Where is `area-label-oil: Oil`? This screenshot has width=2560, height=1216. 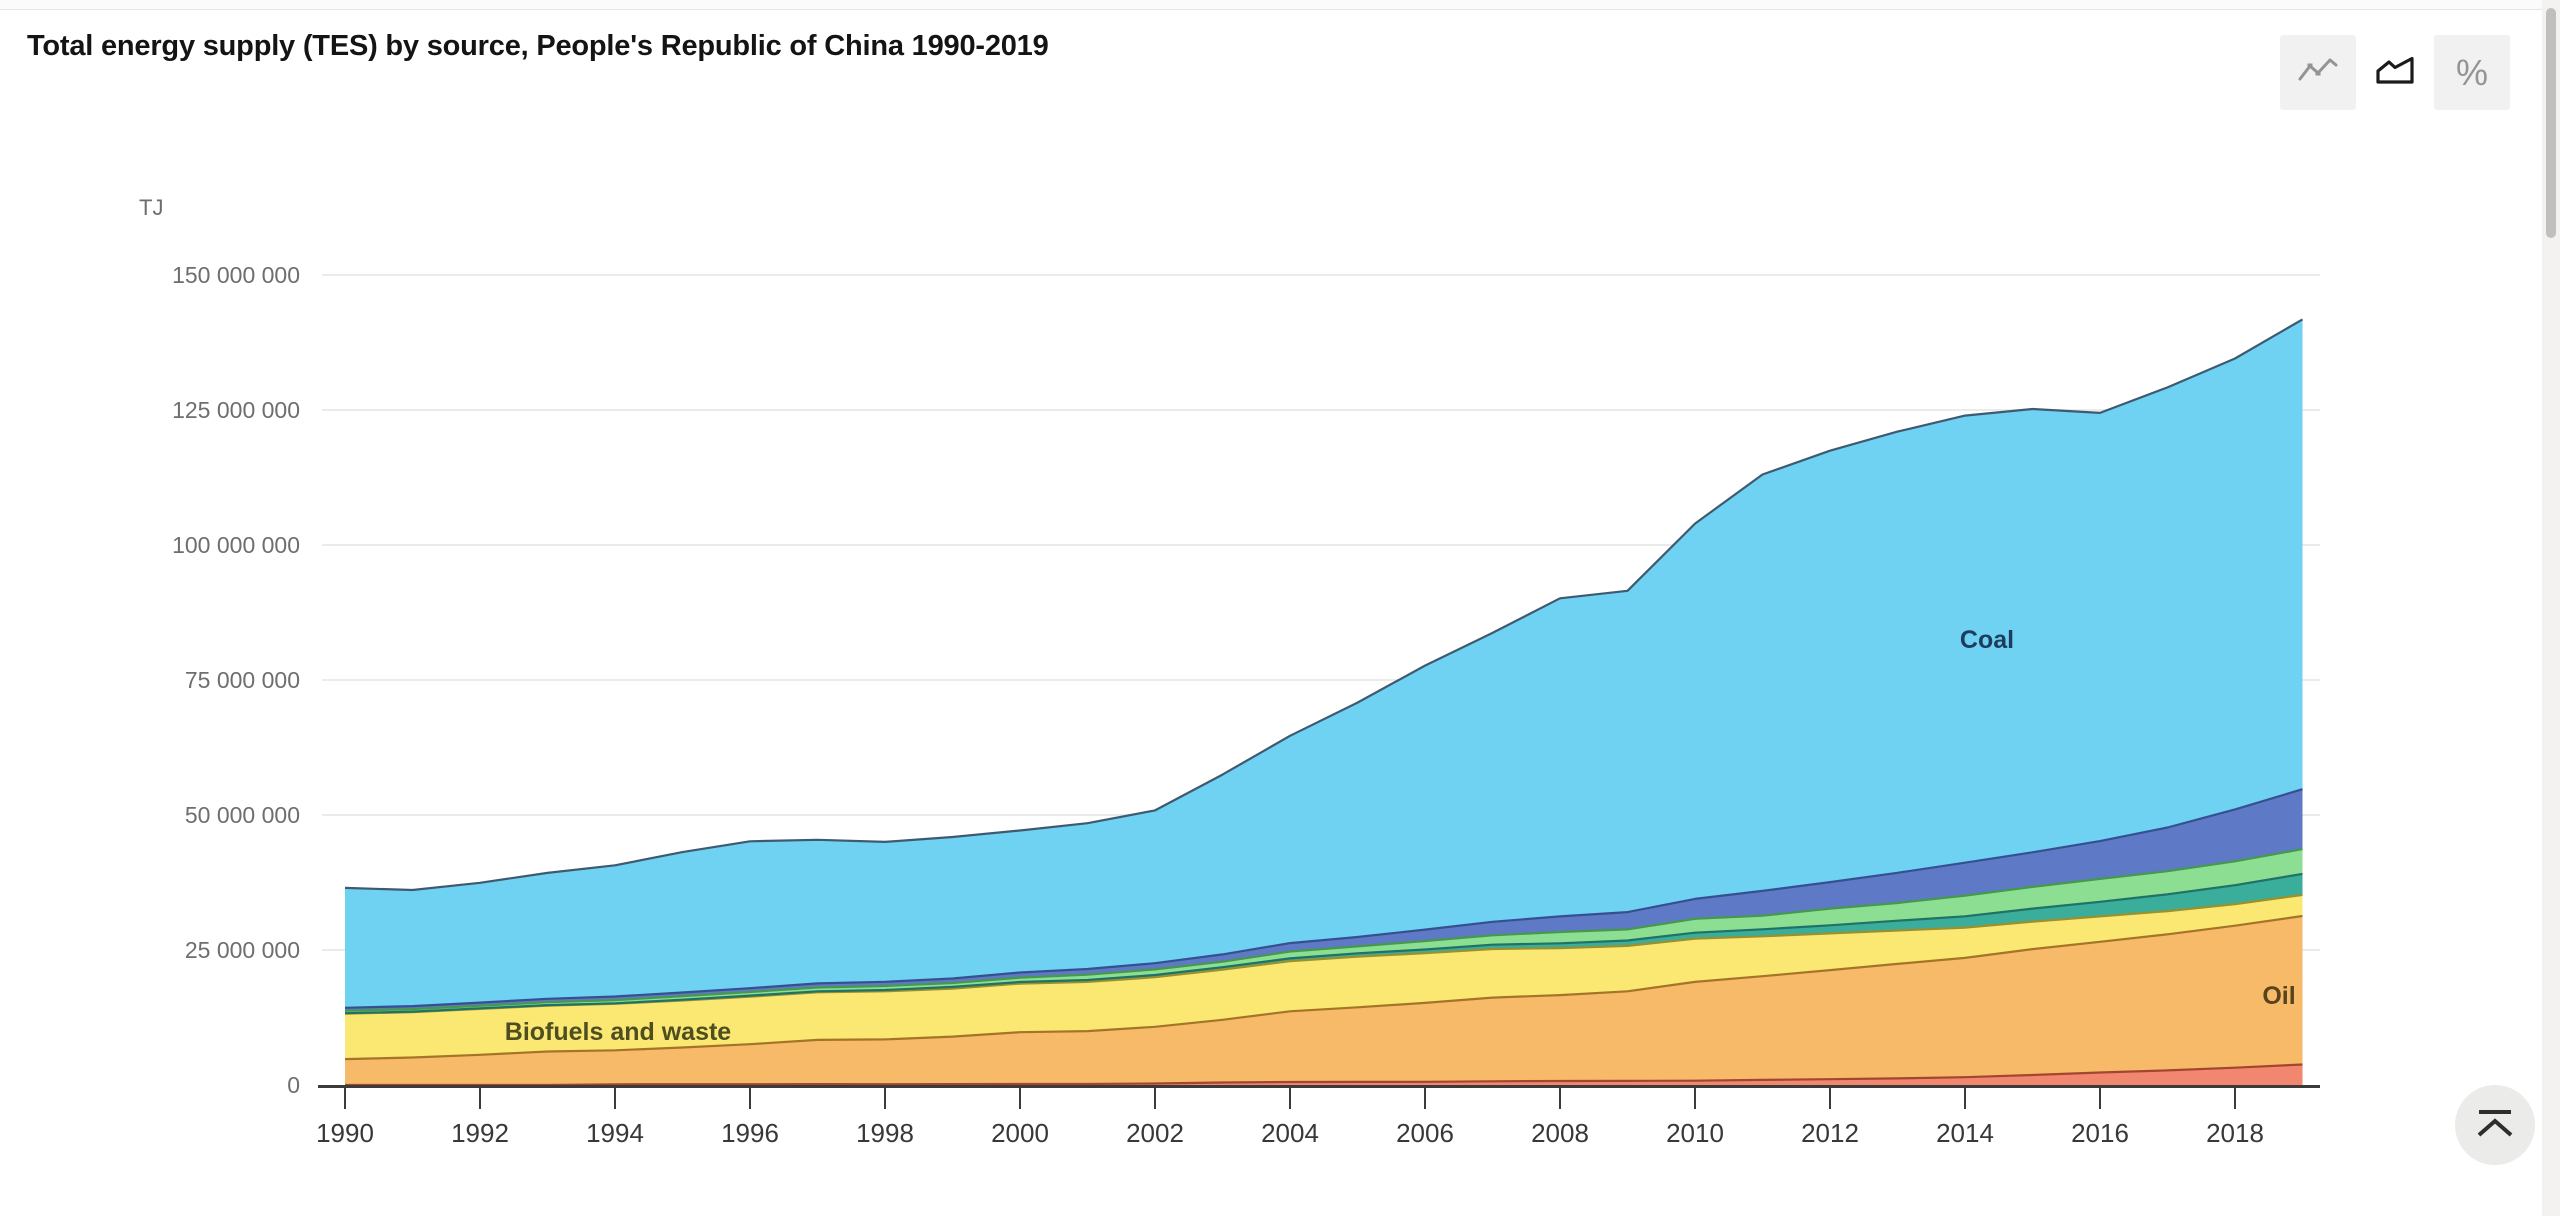
area-label-oil: Oil is located at coordinates (2278, 996).